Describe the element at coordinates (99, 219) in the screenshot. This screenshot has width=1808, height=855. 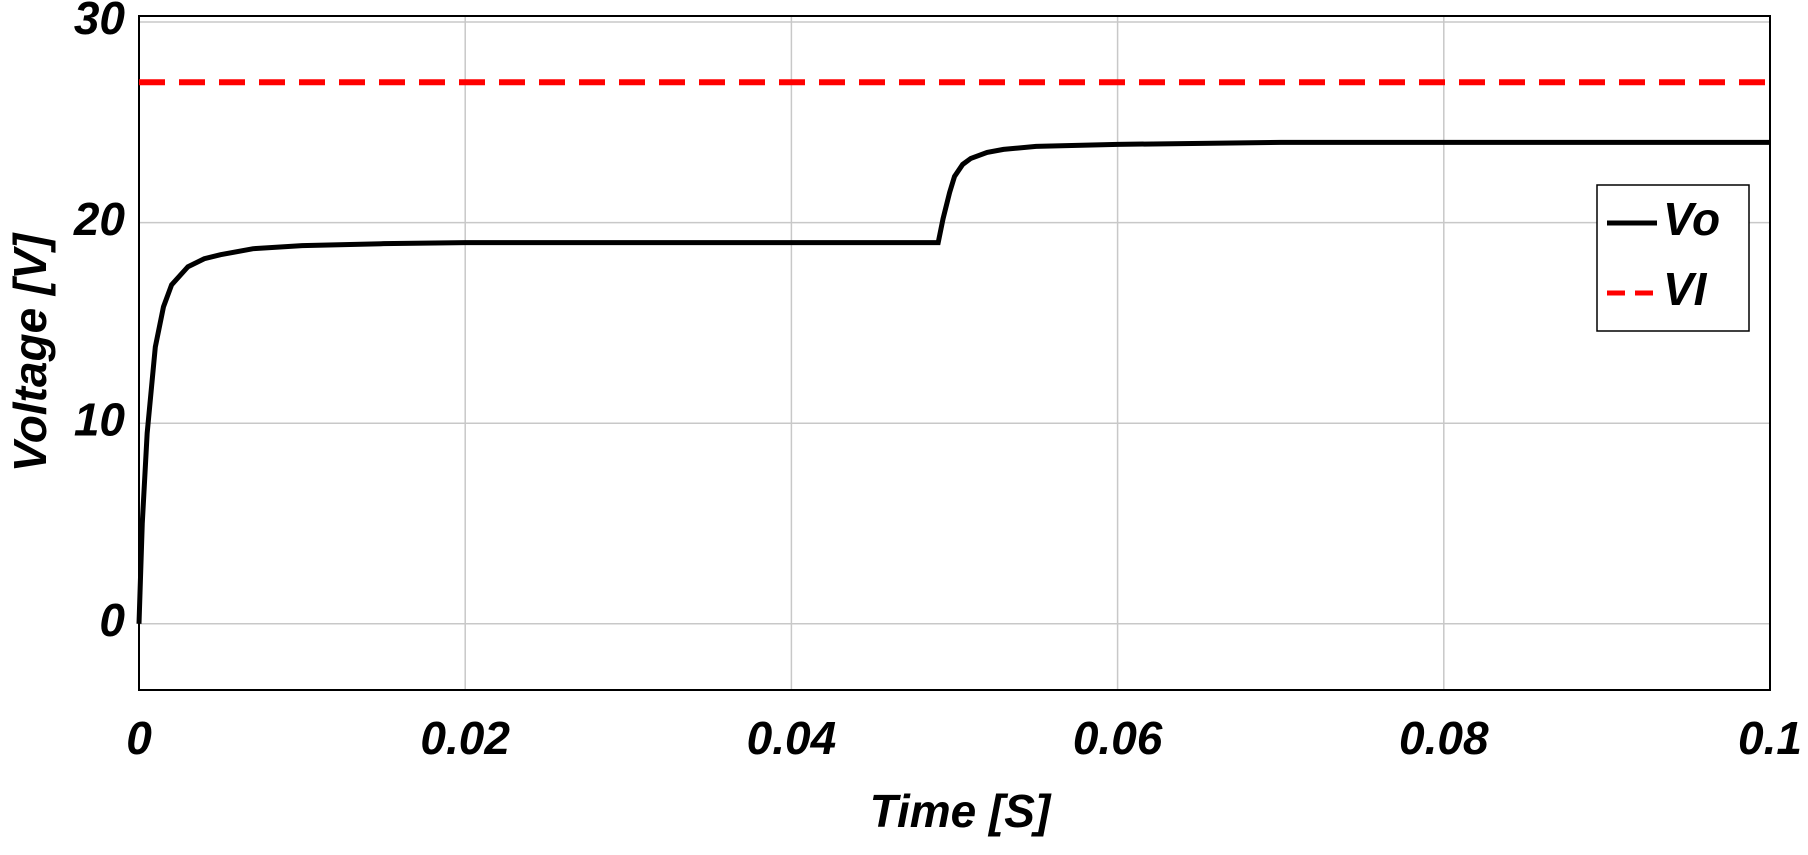
I see `y-tick-label: 20` at that location.